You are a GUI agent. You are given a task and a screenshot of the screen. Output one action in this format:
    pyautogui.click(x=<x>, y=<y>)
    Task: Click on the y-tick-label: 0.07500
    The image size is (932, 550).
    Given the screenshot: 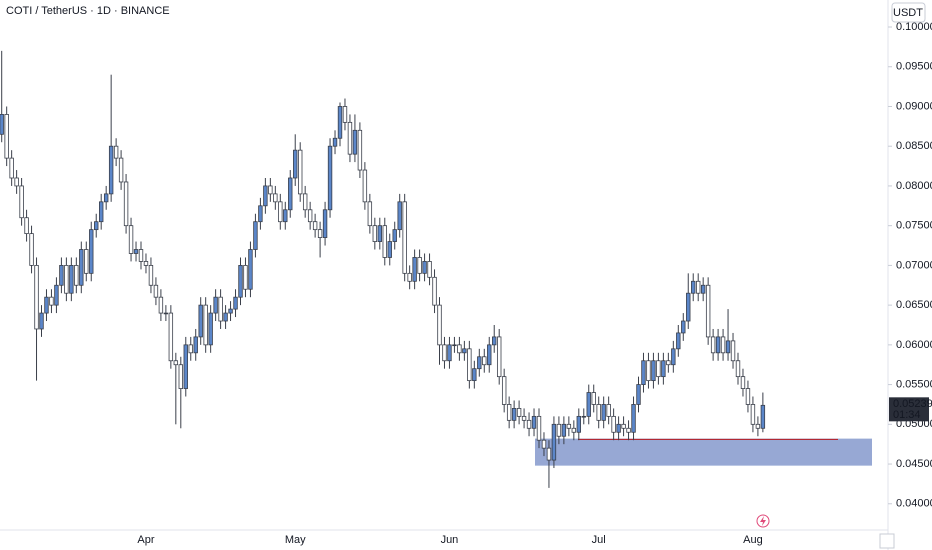 What is the action you would take?
    pyautogui.click(x=914, y=226)
    